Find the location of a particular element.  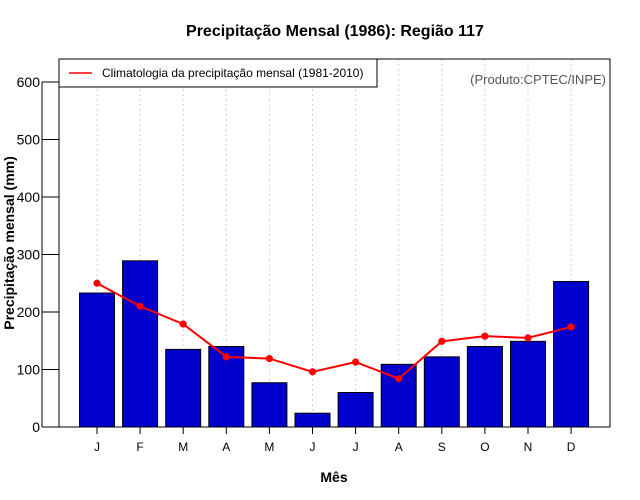

x-tick-label-4: A is located at coordinates (226, 447).